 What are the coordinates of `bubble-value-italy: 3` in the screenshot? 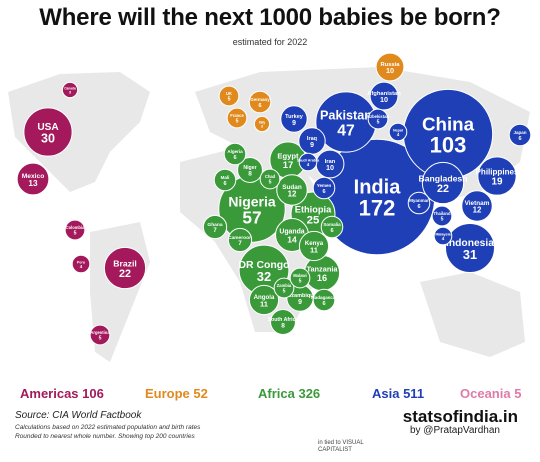 It's located at (262, 125).